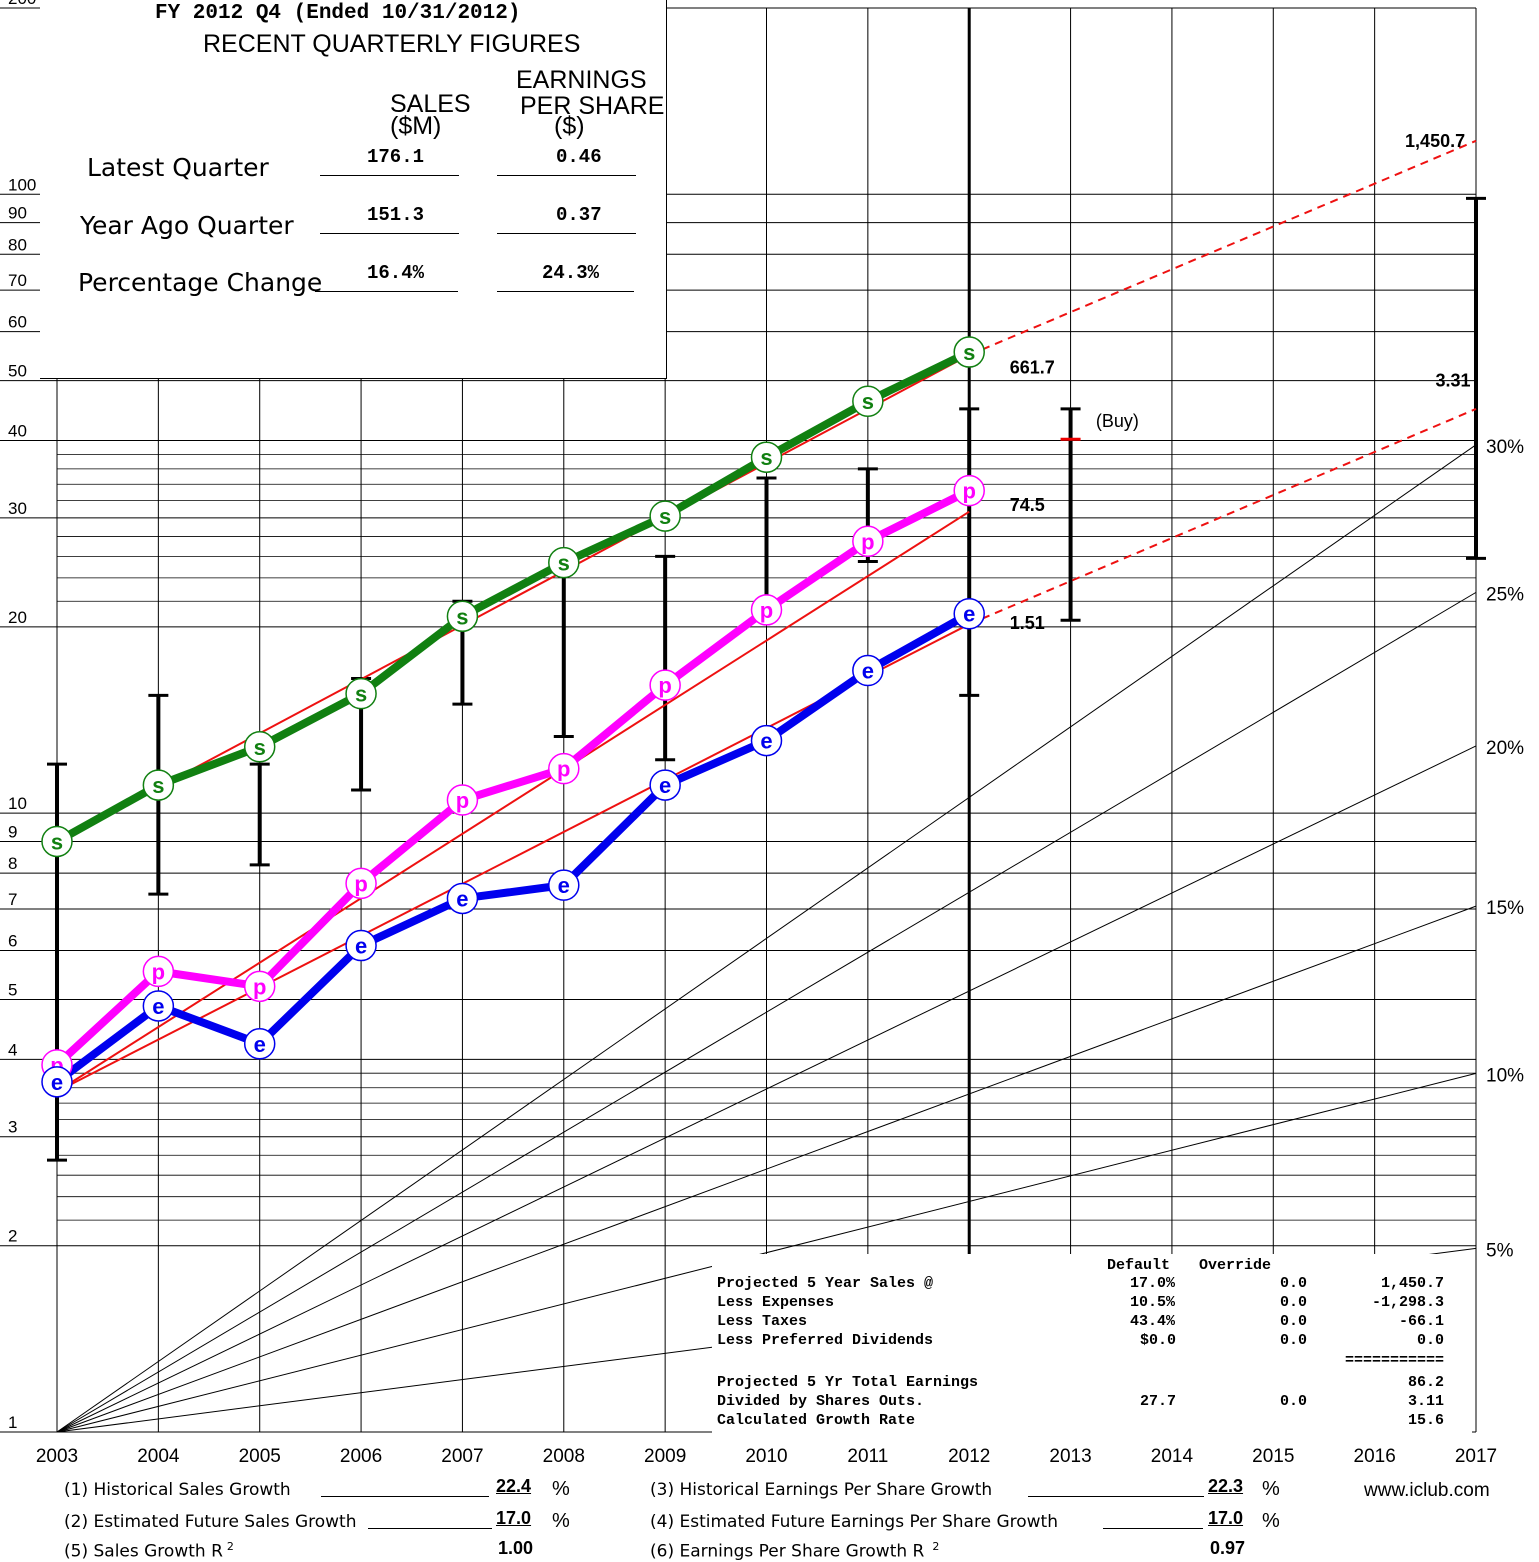 The height and width of the screenshot is (1562, 1539). Describe the element at coordinates (260, 1456) in the screenshot. I see `x-tick-label: 2005` at that location.